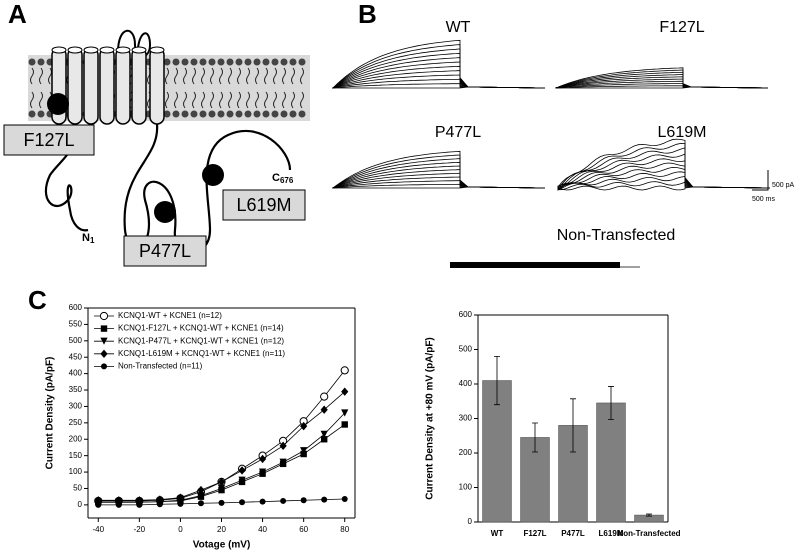  What do you see at coordinates (303, 529) in the screenshot?
I see `x-tick-label: 60` at bounding box center [303, 529].